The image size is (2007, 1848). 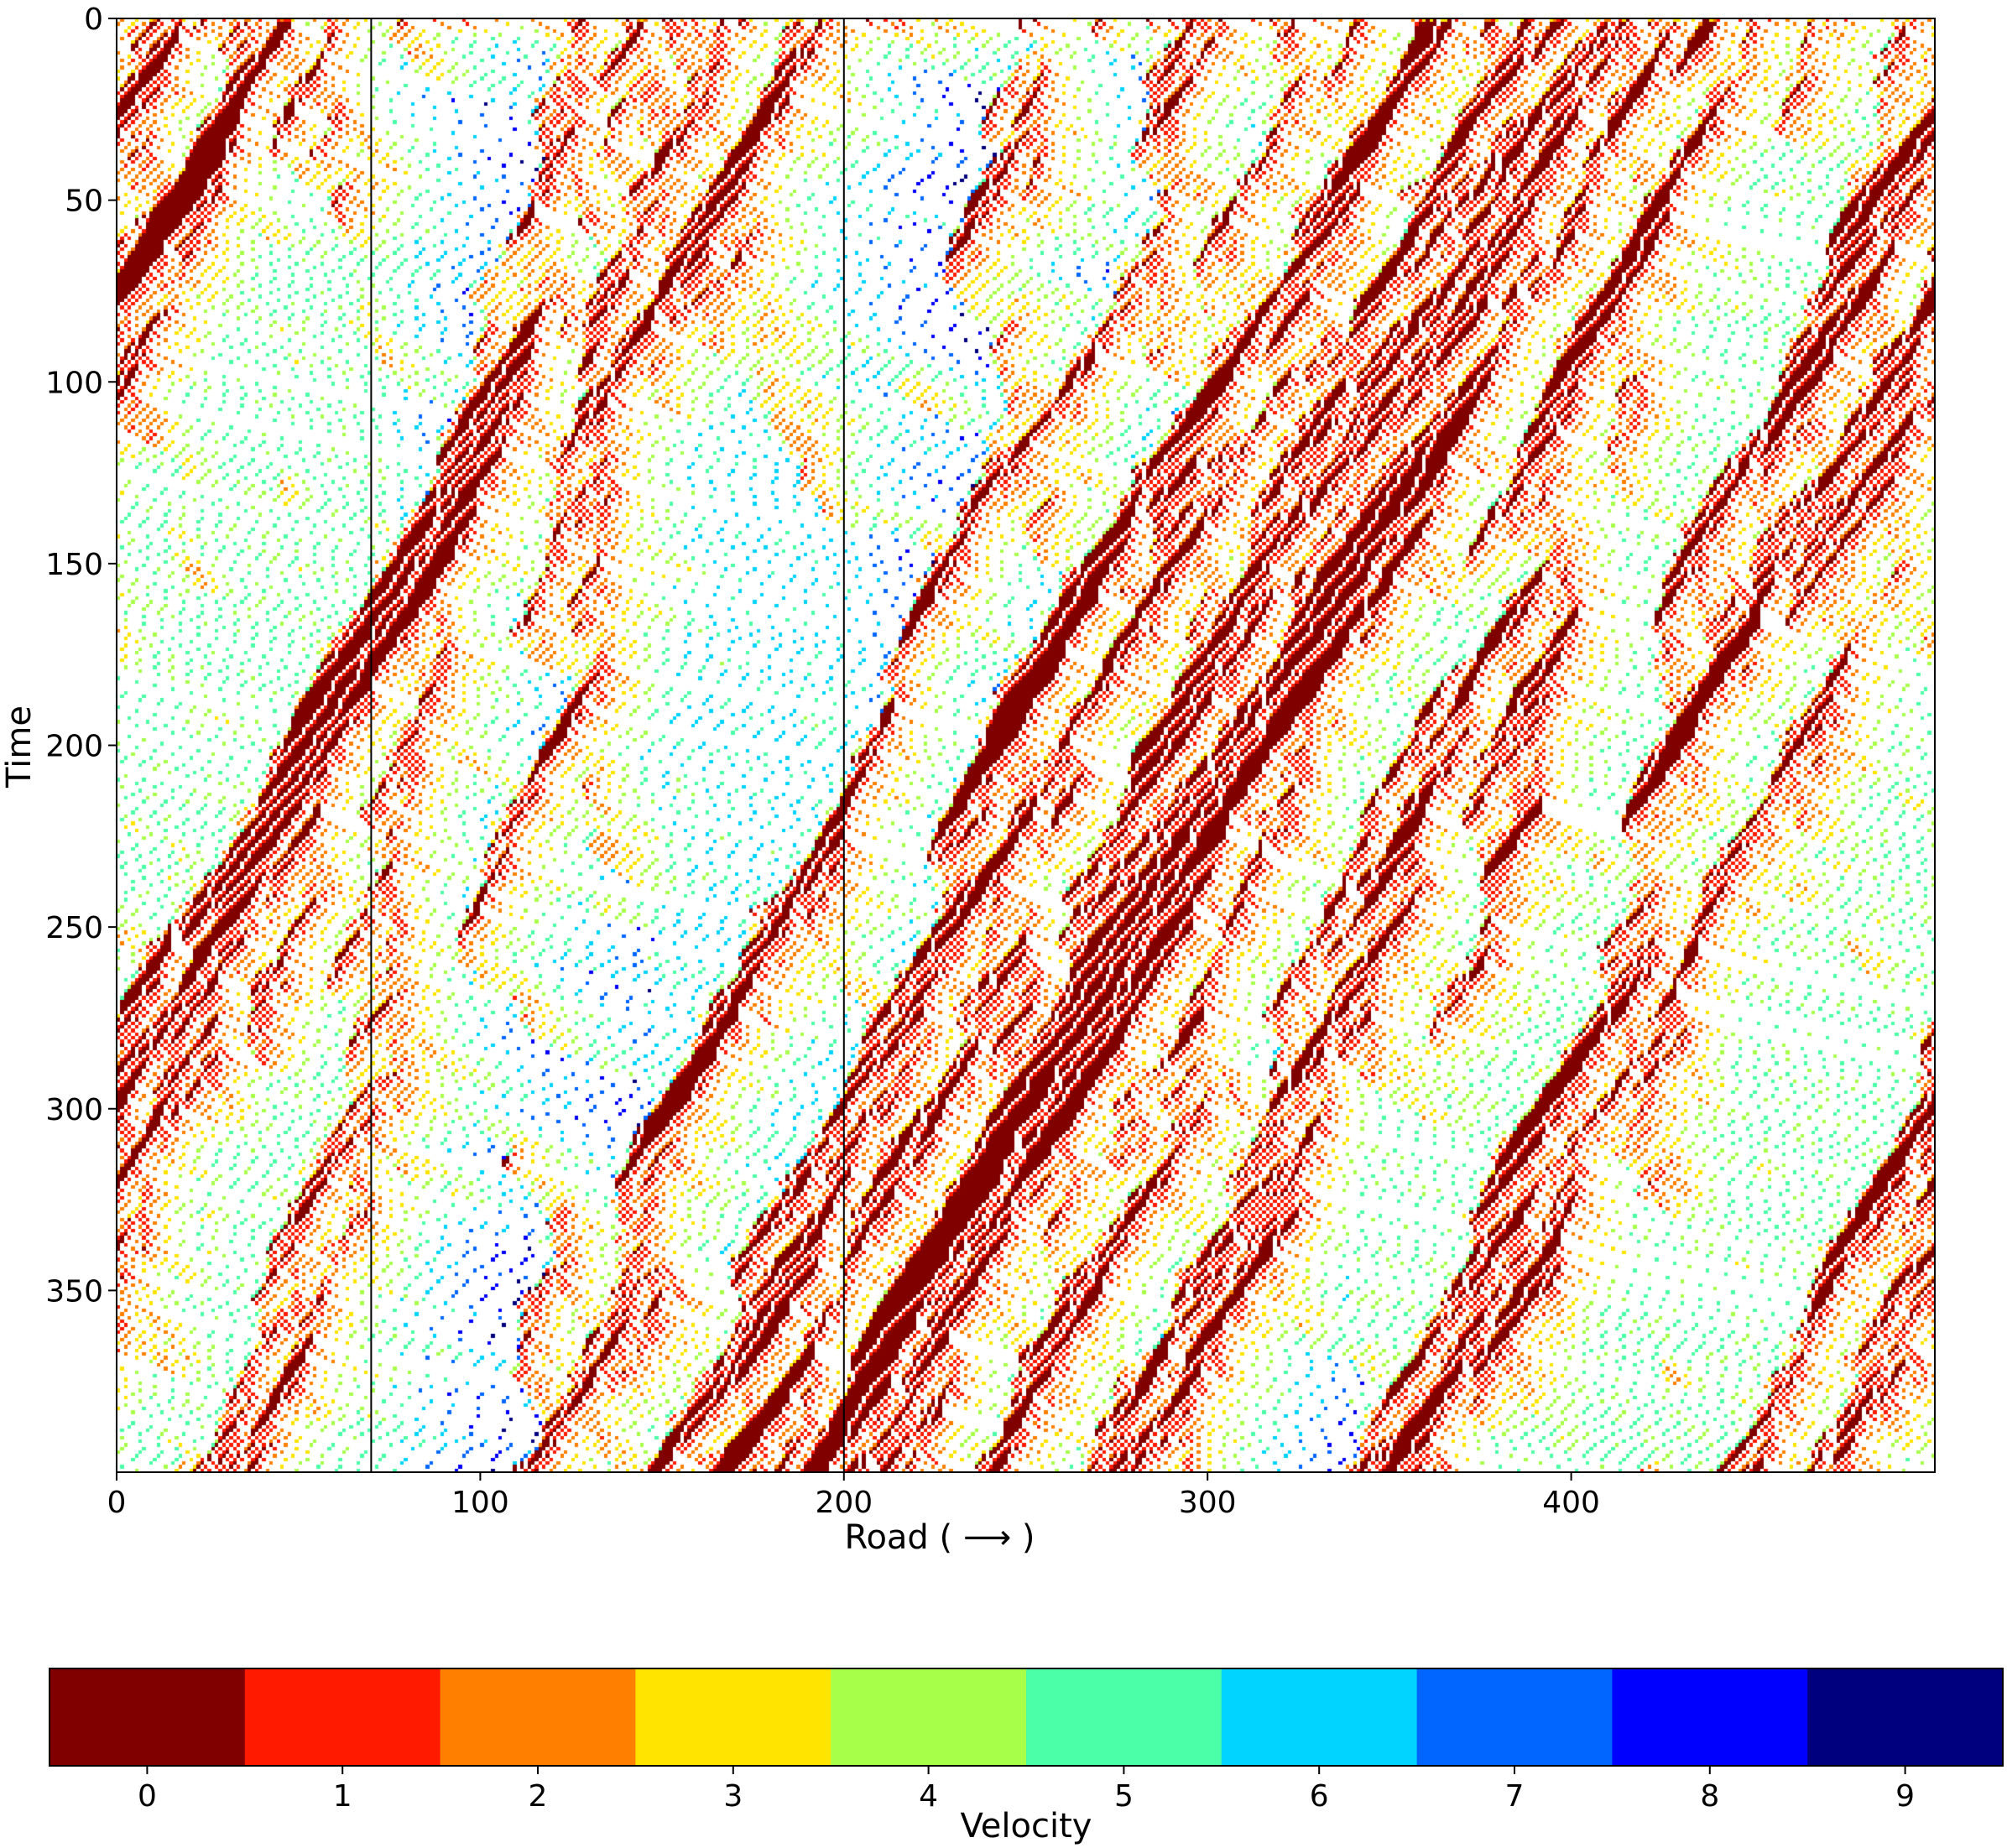 What do you see at coordinates (1571, 1503) in the screenshot?
I see `x-tick-label: 400` at bounding box center [1571, 1503].